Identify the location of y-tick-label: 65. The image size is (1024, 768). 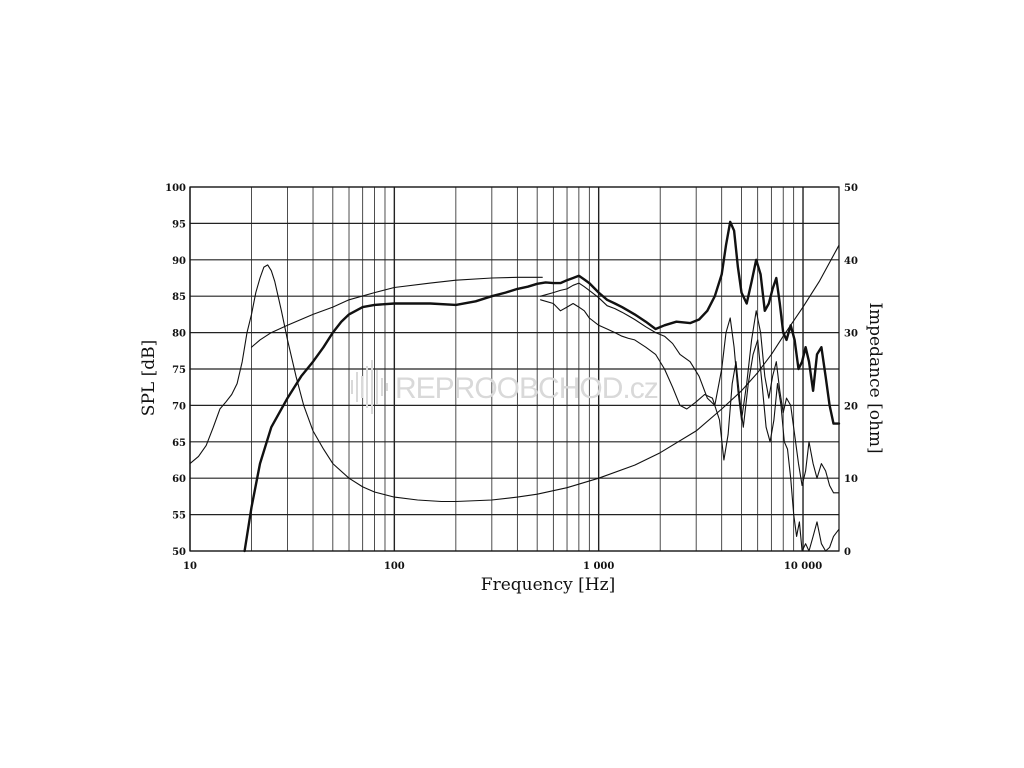
(179, 443).